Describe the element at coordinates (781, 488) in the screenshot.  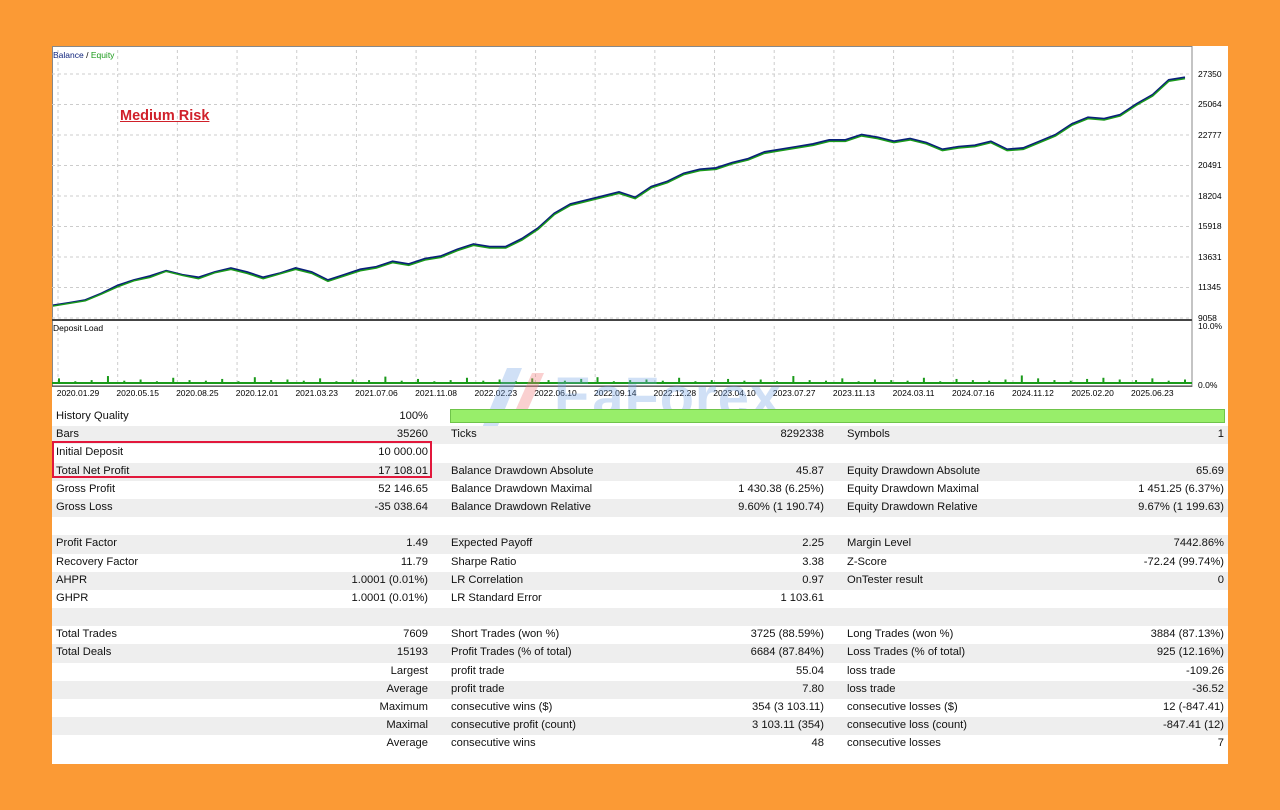
I see `stat-value: 1 430.38 (6.25%)` at that location.